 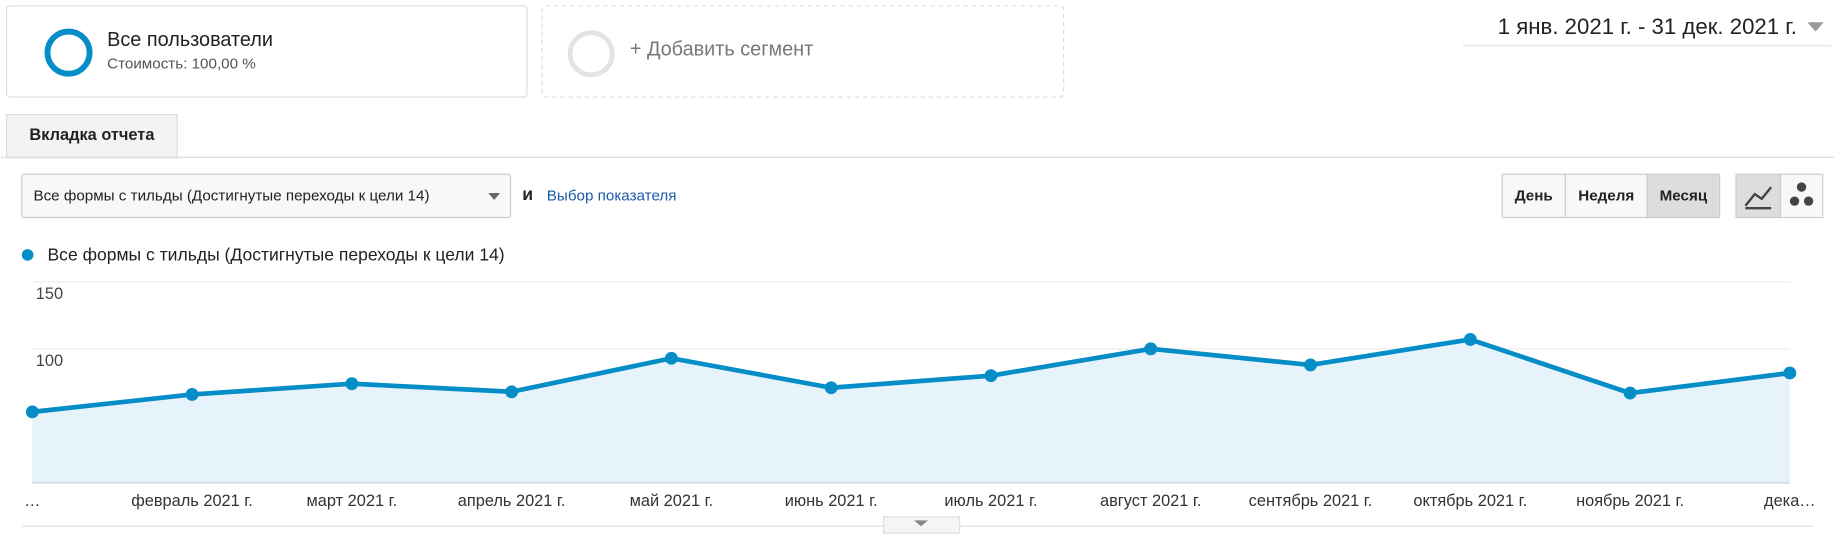 What do you see at coordinates (721, 50) in the screenshot?
I see `add-segment-label: + Добавить сегмент` at bounding box center [721, 50].